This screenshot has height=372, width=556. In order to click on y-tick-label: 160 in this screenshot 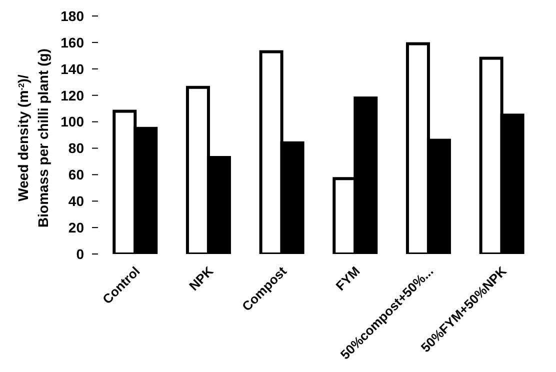, I will do `click(72, 42)`.